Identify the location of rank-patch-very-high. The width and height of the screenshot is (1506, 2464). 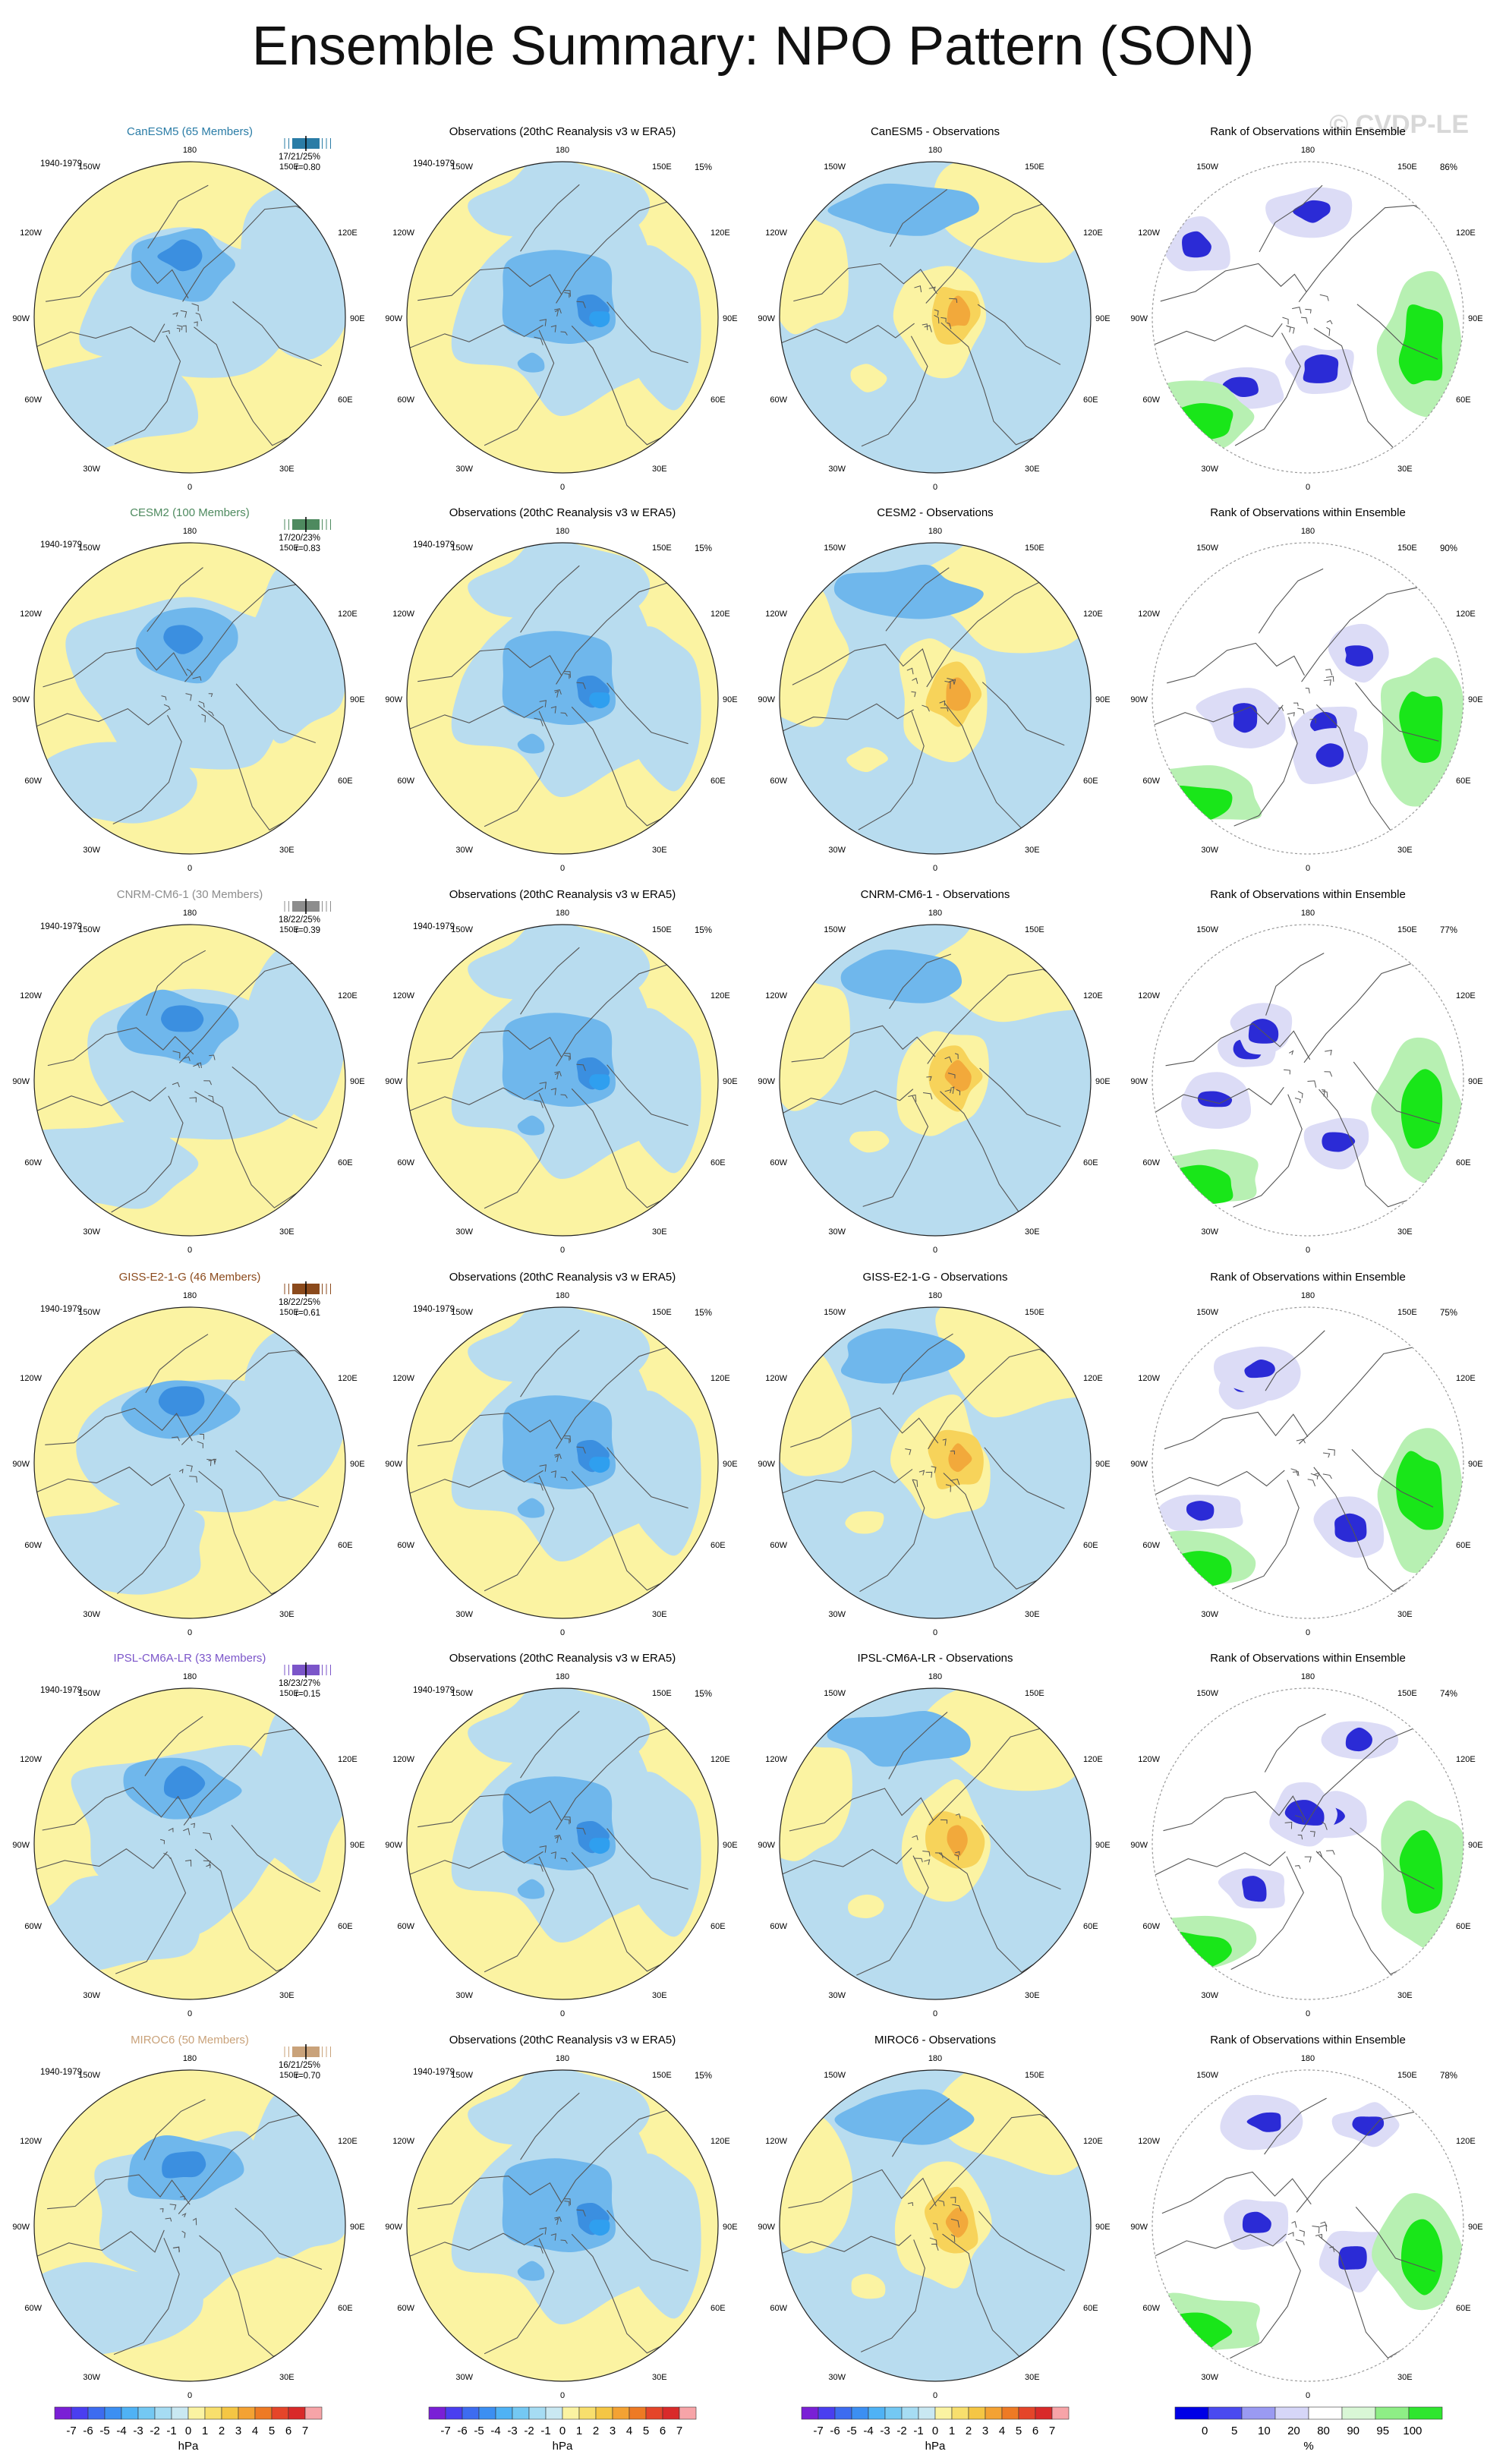
(1421, 728).